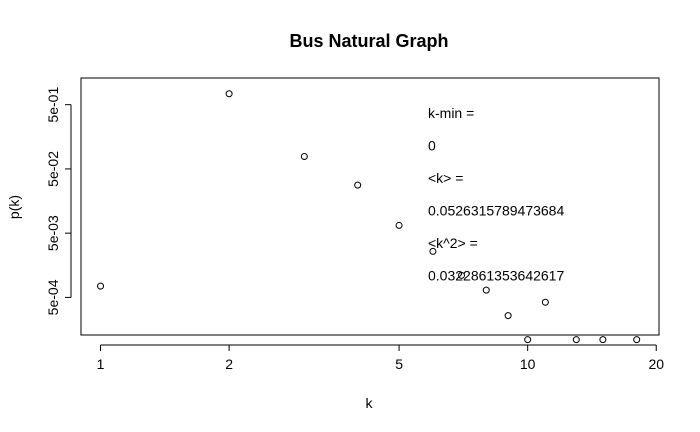 The image size is (700, 432). I want to click on y-axis: 5e-04 5e-03 5e-02 5e-01, so click(58, 201).